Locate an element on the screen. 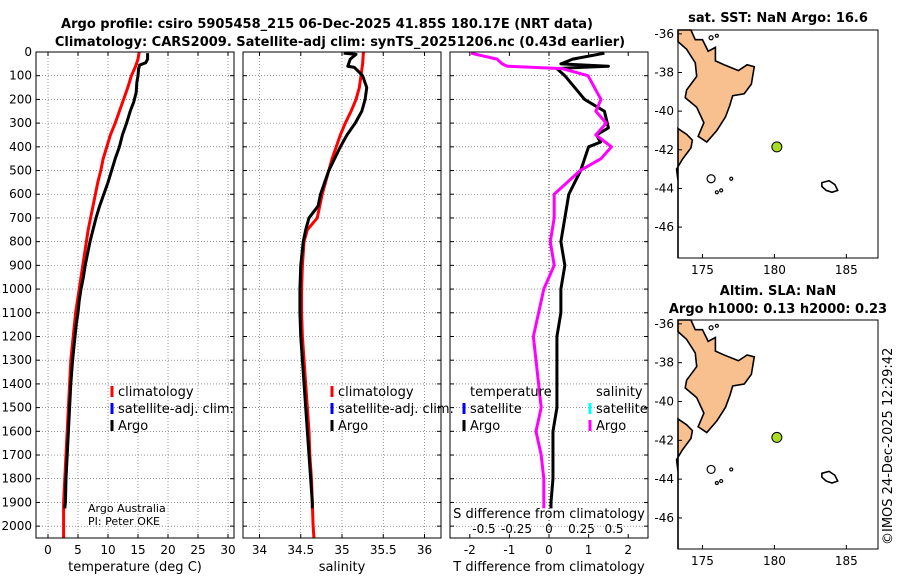 The image size is (900, 580). x-tick-label: 5 is located at coordinates (78, 550).